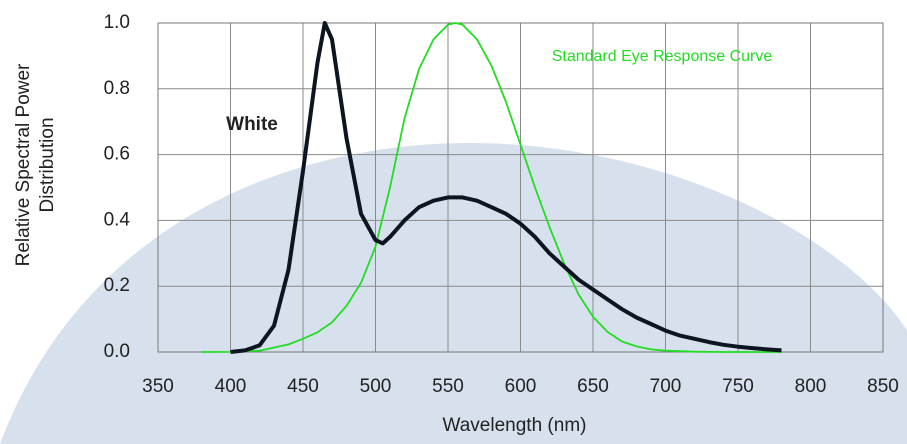  What do you see at coordinates (811, 386) in the screenshot?
I see `x-tick-label: 800` at bounding box center [811, 386].